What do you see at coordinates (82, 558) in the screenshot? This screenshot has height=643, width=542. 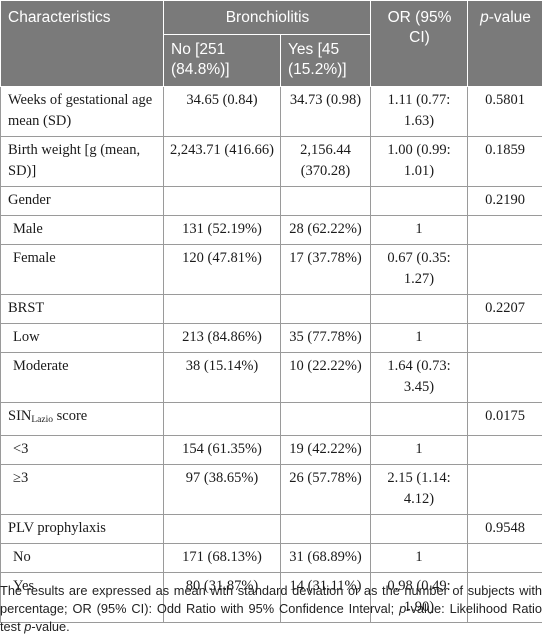 I see `row-label: No` at bounding box center [82, 558].